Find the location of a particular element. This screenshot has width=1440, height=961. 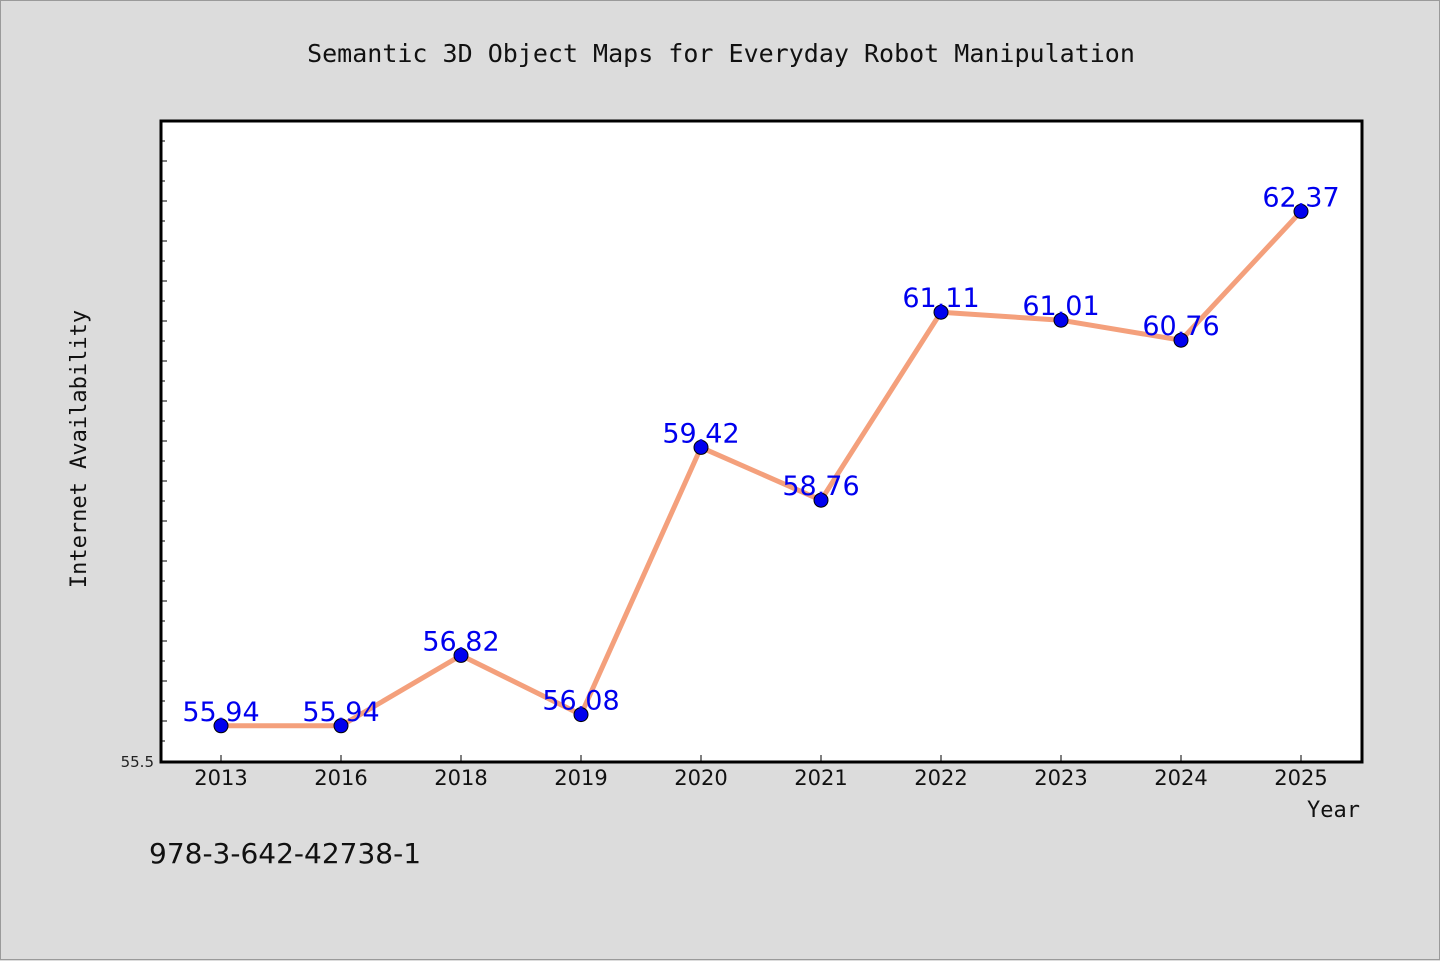

y-axis-label: Internet Availability is located at coordinates (79, 449).